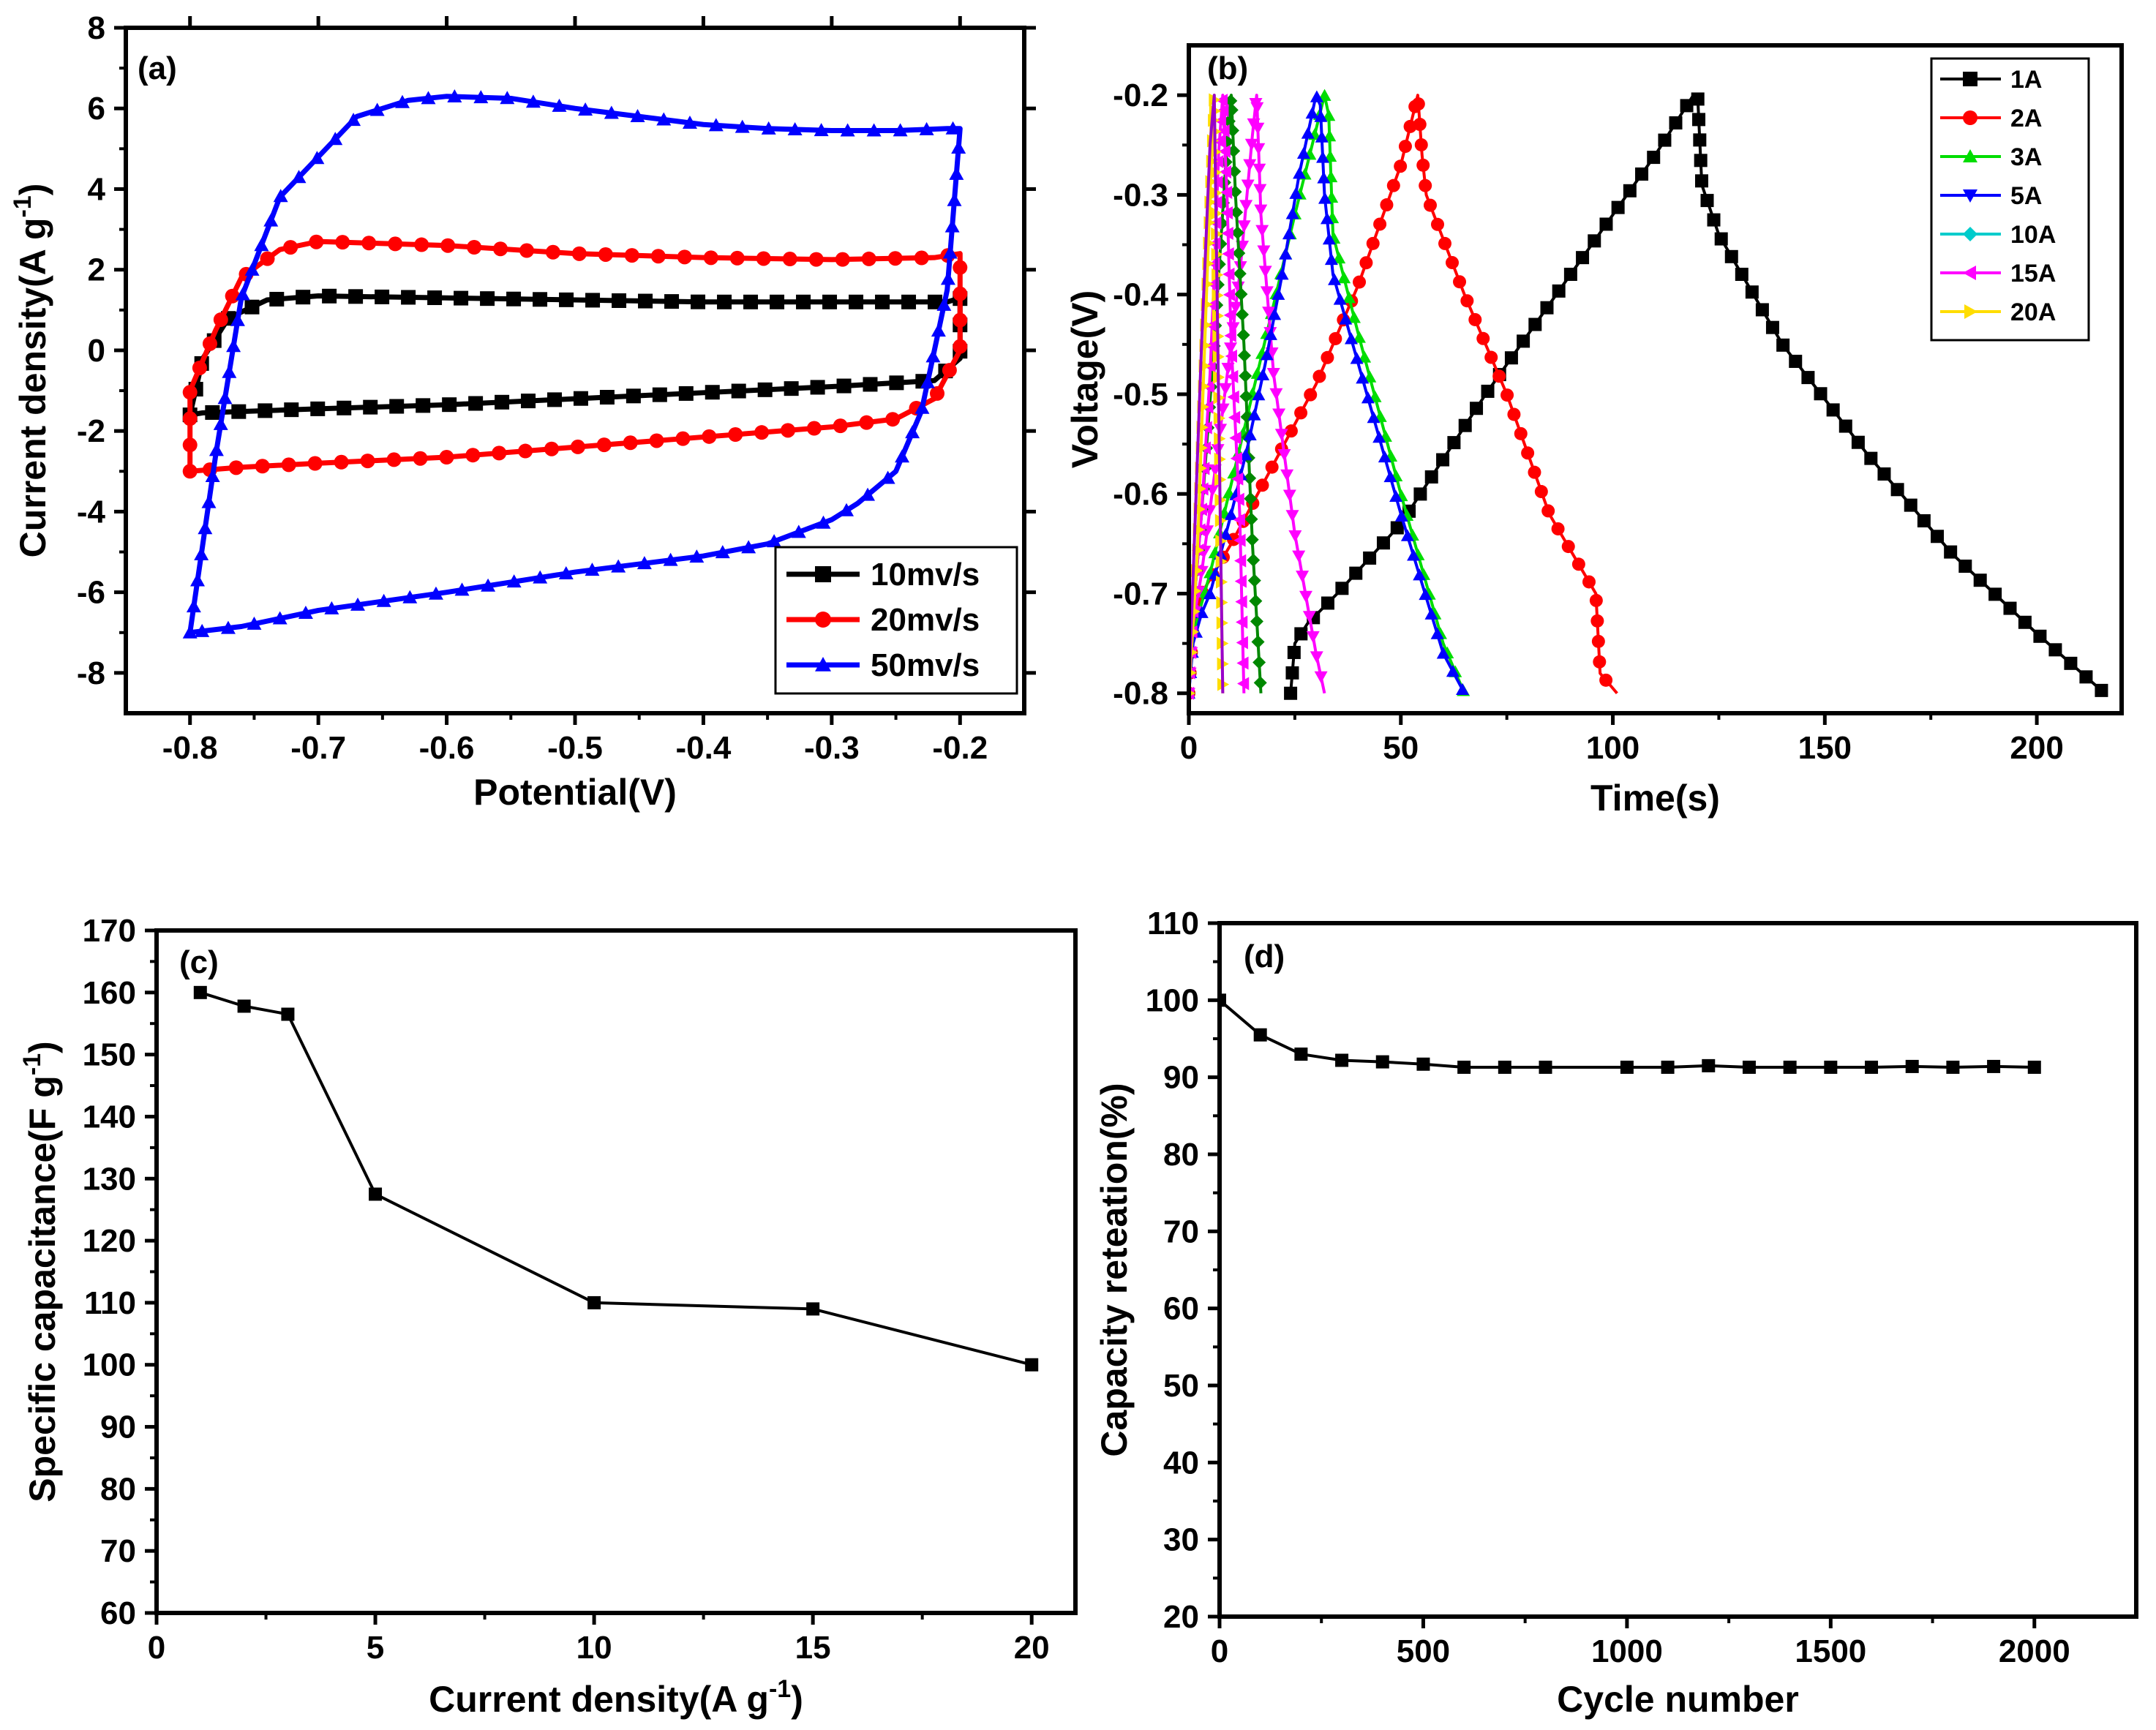 The width and height of the screenshot is (2156, 1730). I want to click on y-tick-label: 2, so click(96, 270).